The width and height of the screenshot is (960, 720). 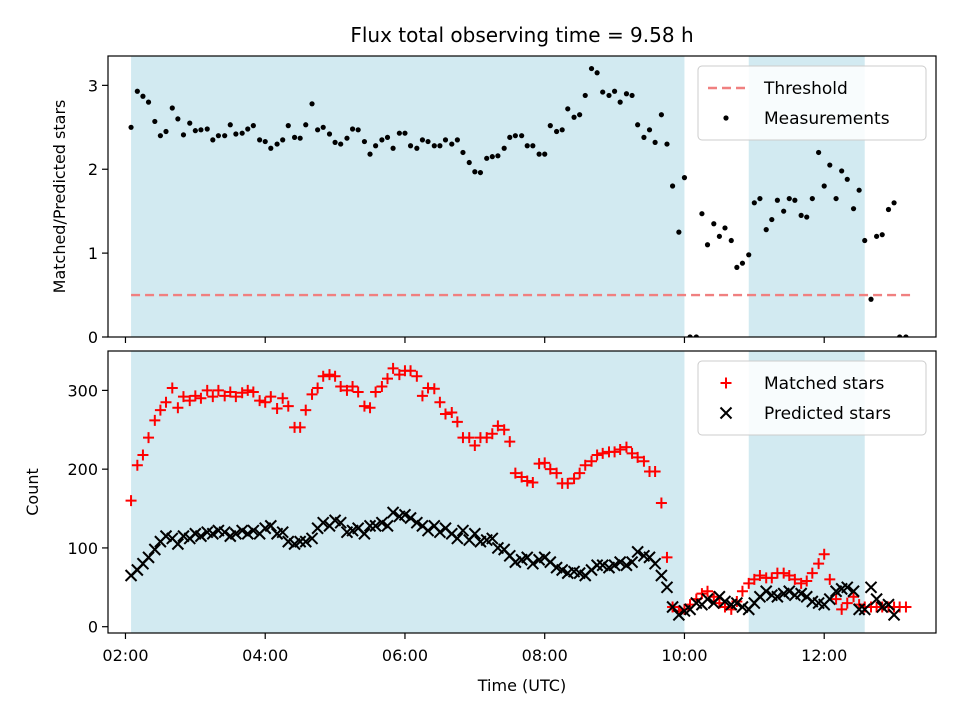 What do you see at coordinates (827, 414) in the screenshot?
I see `legend-label: Predicted stars` at bounding box center [827, 414].